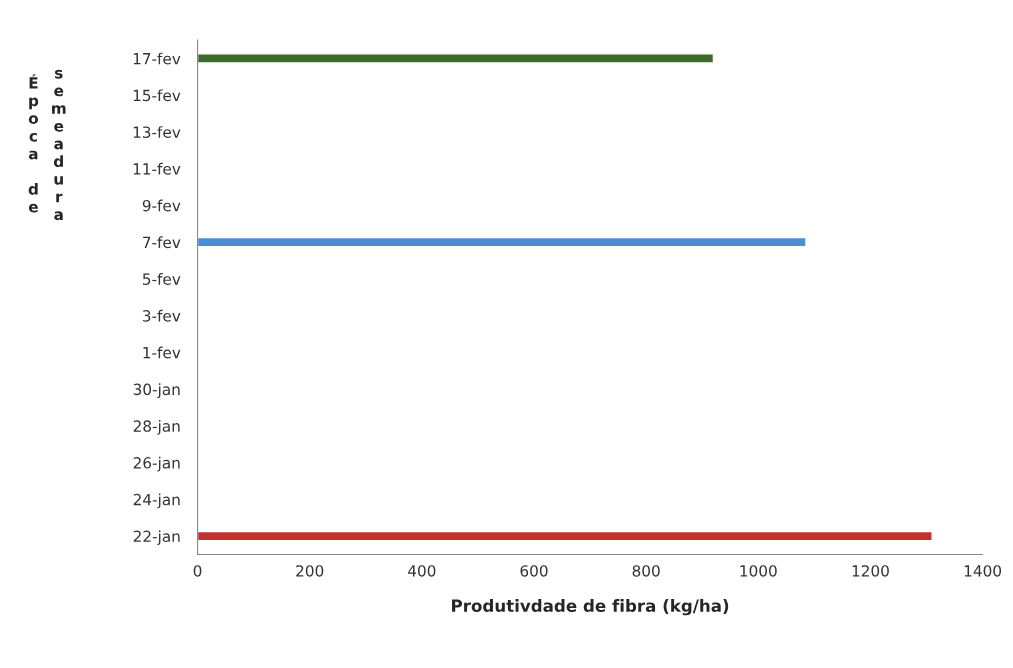 This screenshot has height=668, width=1013. Describe the element at coordinates (162, 352) in the screenshot. I see `y-tick-label: 1-fev` at that location.